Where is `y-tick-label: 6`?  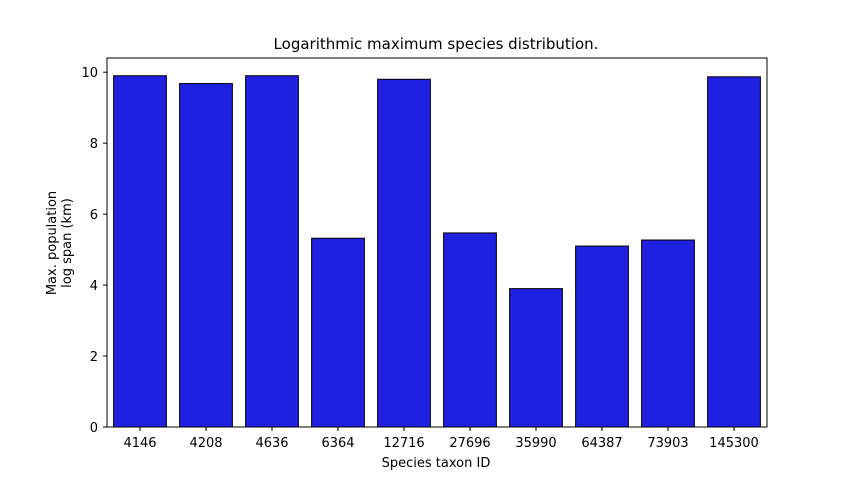 y-tick-label: 6 is located at coordinates (94, 215).